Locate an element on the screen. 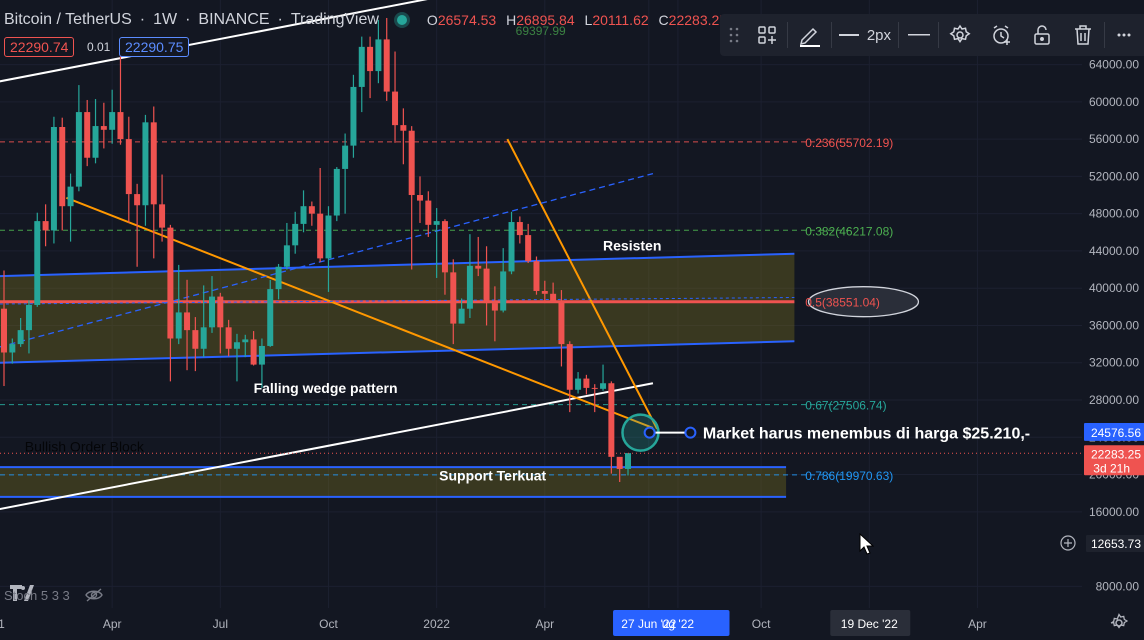 This screenshot has height=640, width=1144. fib-level-label: 0.236(55702.19) is located at coordinates (849, 143).